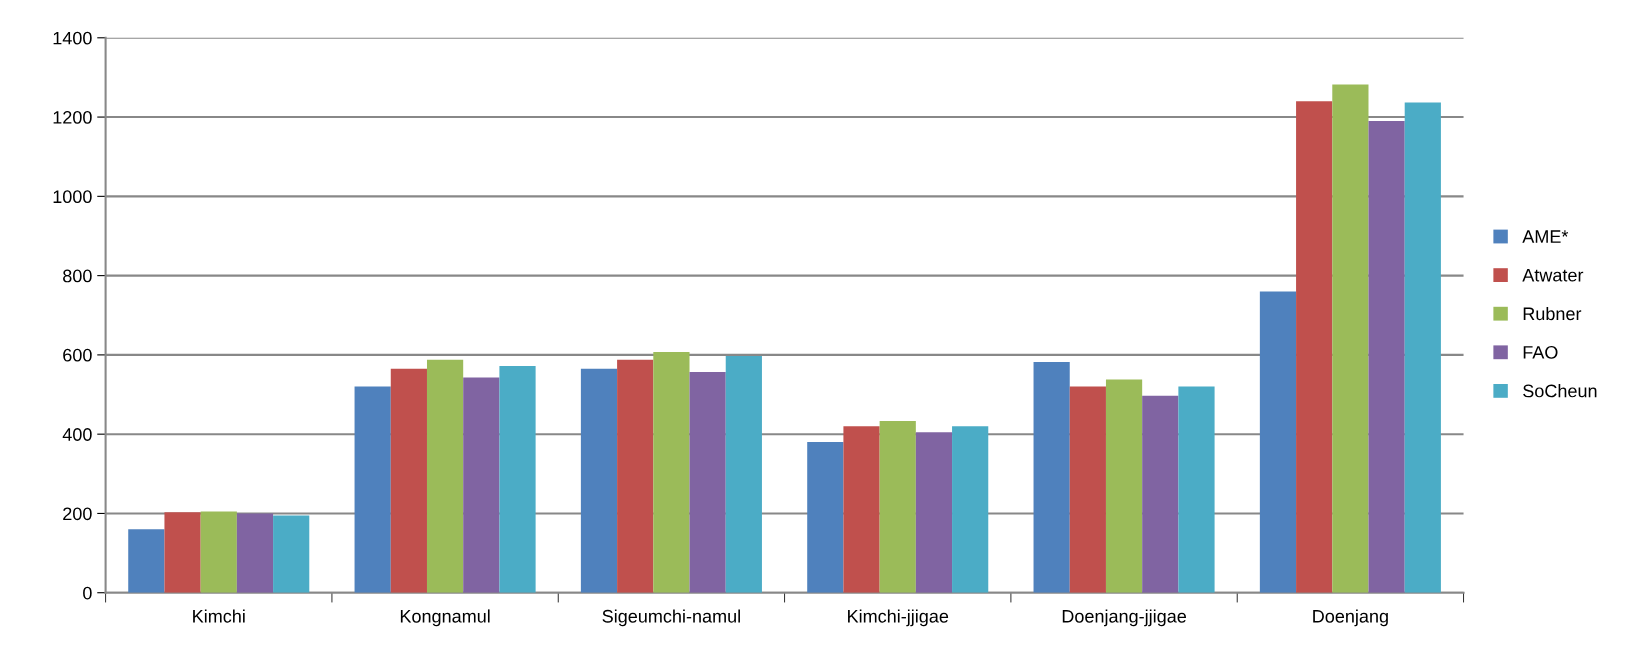 The width and height of the screenshot is (1650, 663). Describe the element at coordinates (77, 355) in the screenshot. I see `y-tick-label: 600` at that location.